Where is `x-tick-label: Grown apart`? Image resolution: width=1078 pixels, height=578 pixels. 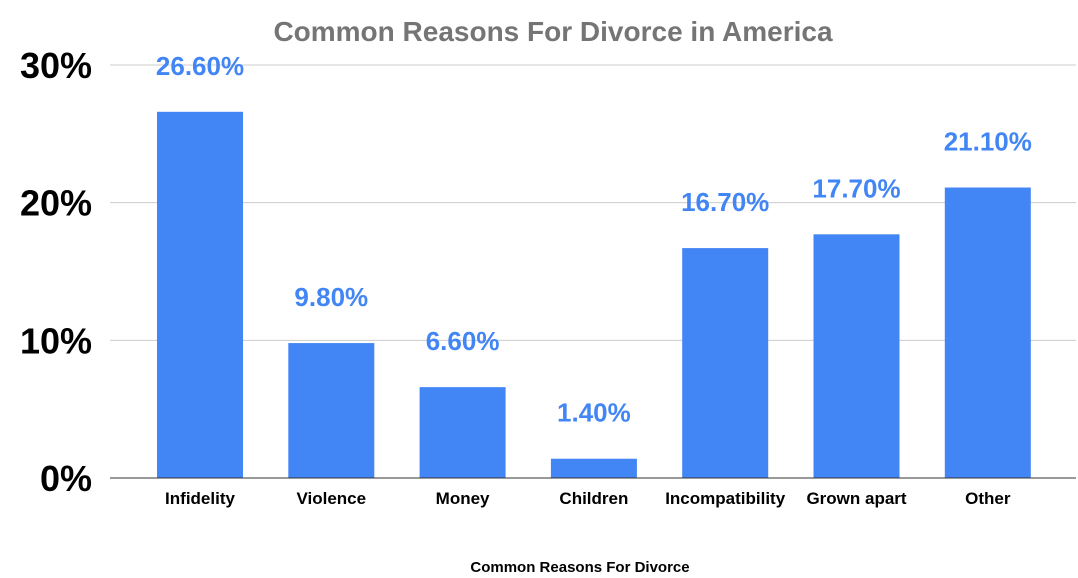
x-tick-label: Grown apart is located at coordinates (856, 498).